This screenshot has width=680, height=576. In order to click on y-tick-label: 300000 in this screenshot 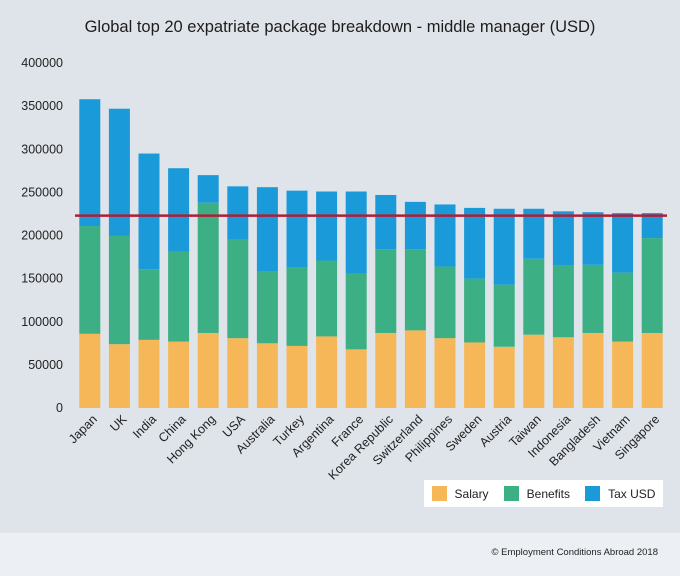, I will do `click(42, 149)`.